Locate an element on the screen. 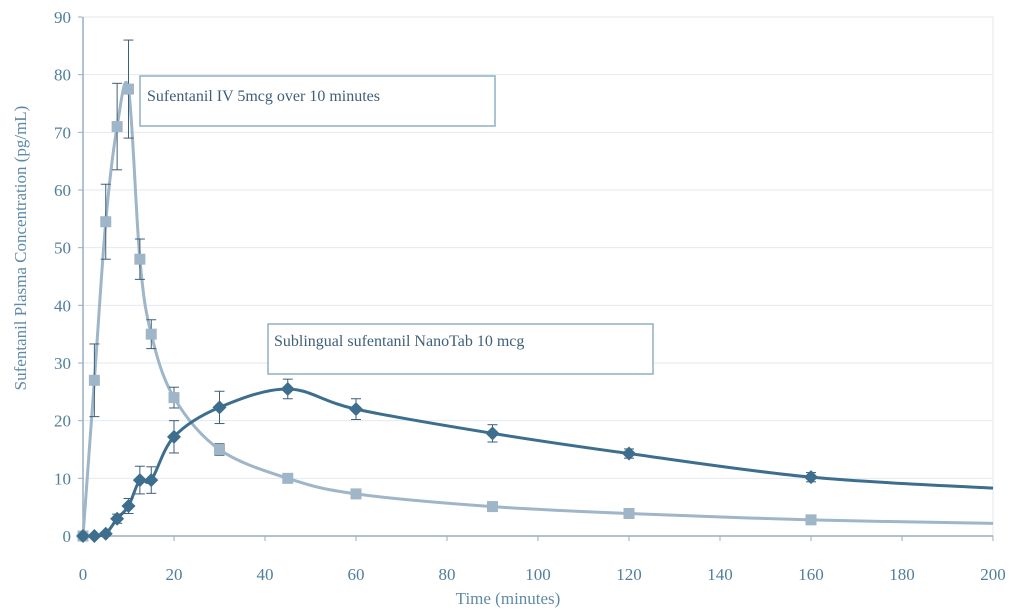  annotation-sublingual-label: Sublingual sufentanil NanoTab 10 mcg is located at coordinates (399, 341).